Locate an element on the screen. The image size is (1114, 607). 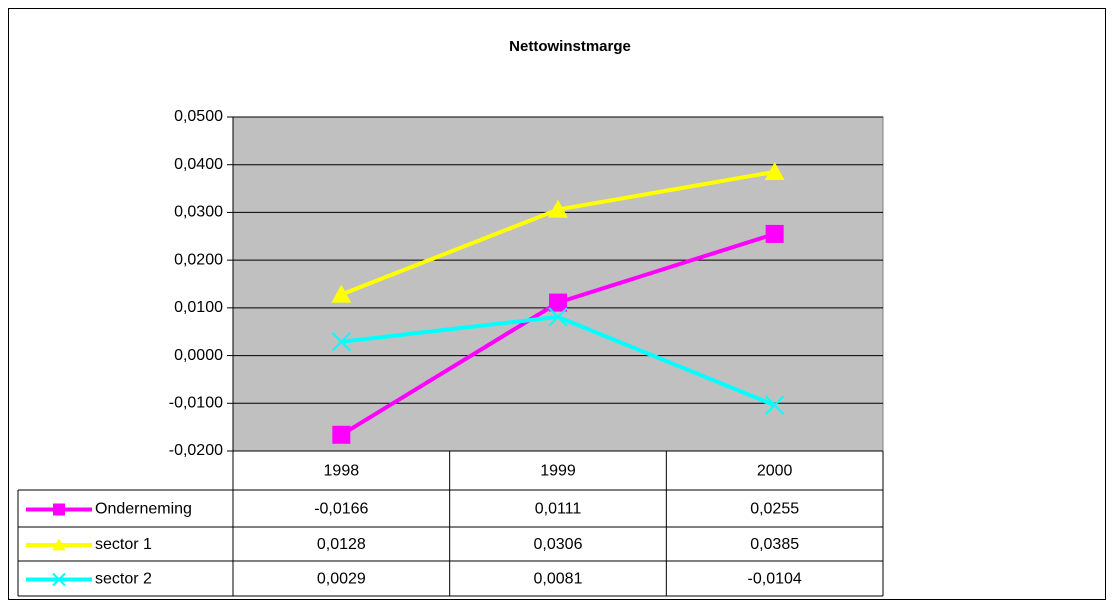
y-tick-label: 0,0300 is located at coordinates (198, 212).